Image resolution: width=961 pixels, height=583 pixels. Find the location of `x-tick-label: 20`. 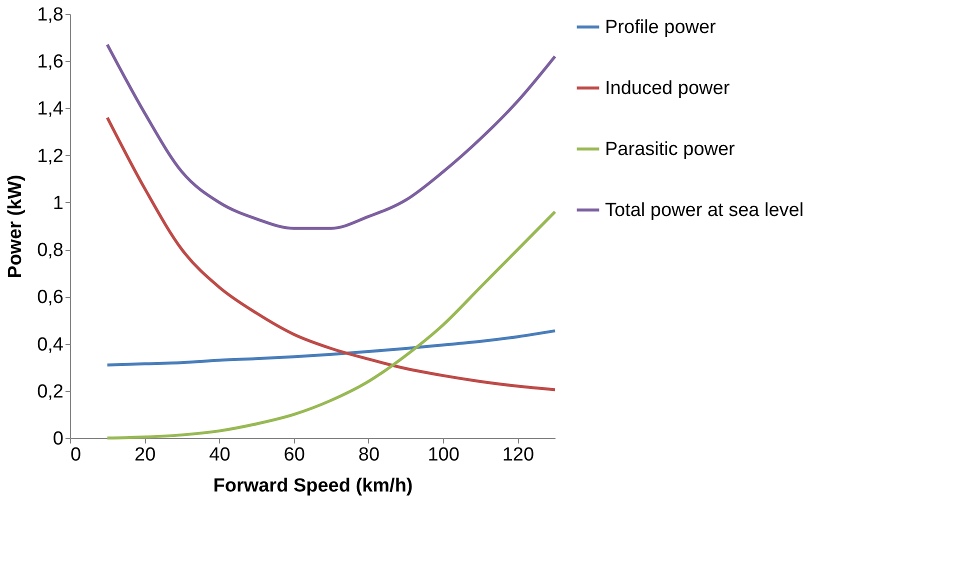

x-tick-label: 20 is located at coordinates (145, 455).